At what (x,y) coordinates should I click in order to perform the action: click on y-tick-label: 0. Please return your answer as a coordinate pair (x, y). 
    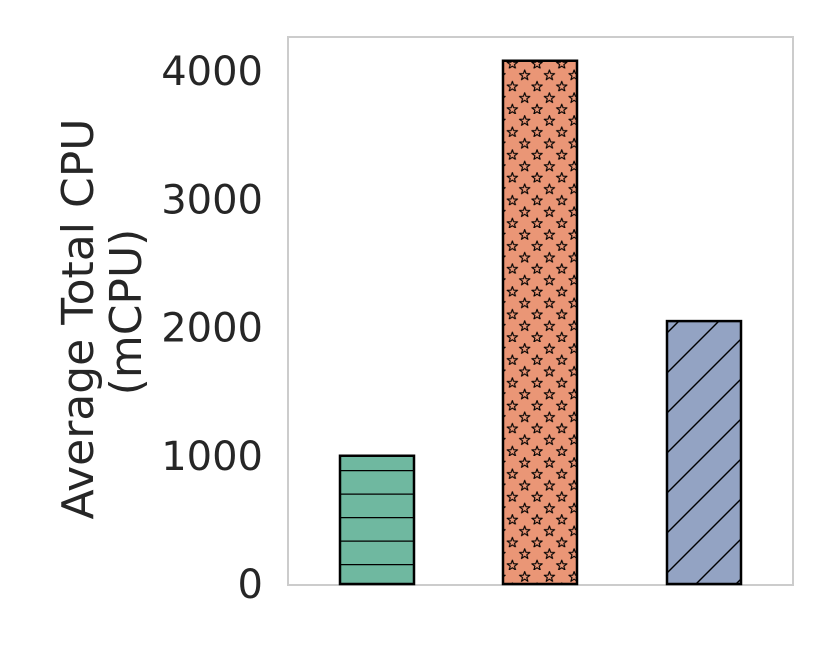
    Looking at the image, I should click on (250, 585).